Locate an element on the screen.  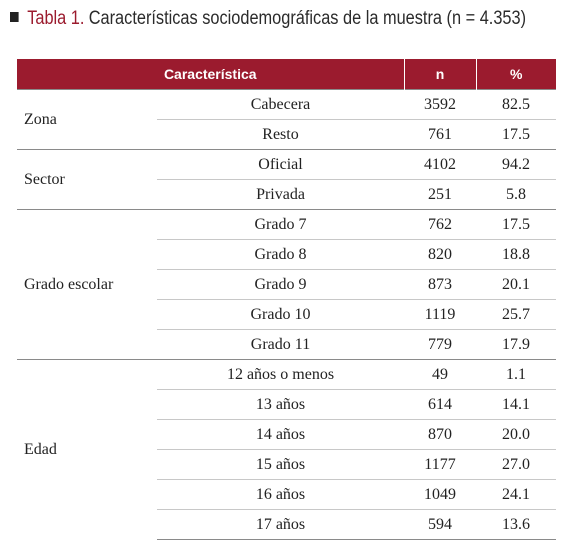
percent-cell: 20.0 is located at coordinates (516, 434).